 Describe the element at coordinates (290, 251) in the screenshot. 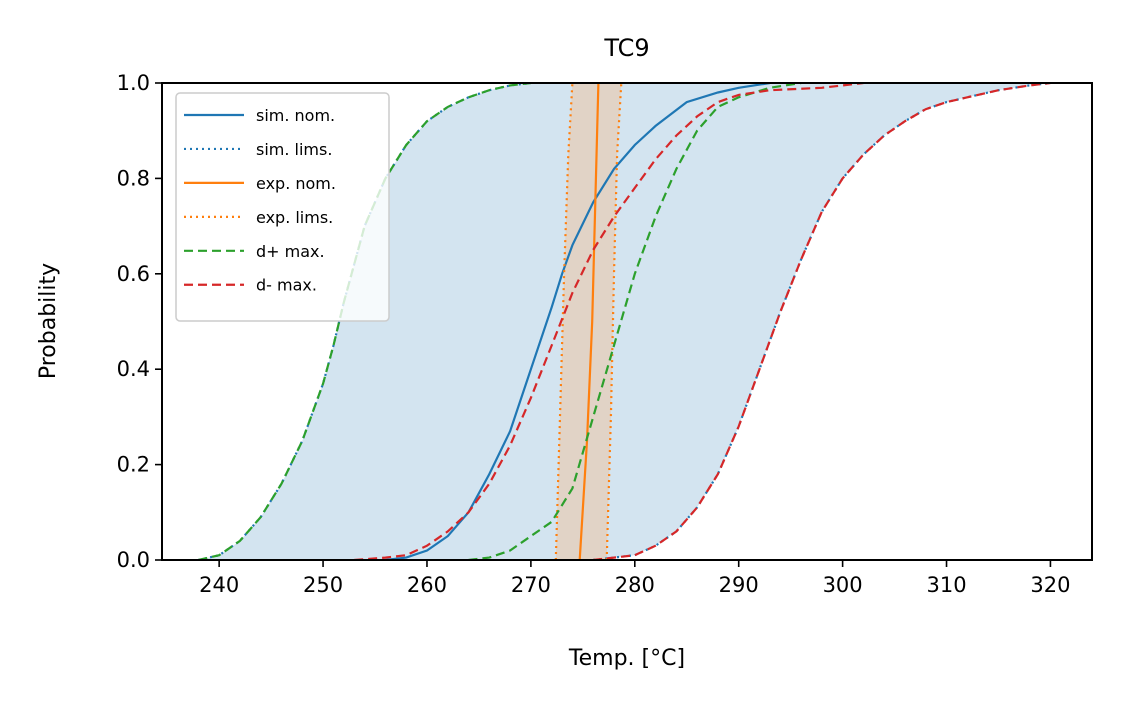

I see `legend-label-4: d+ max.` at that location.